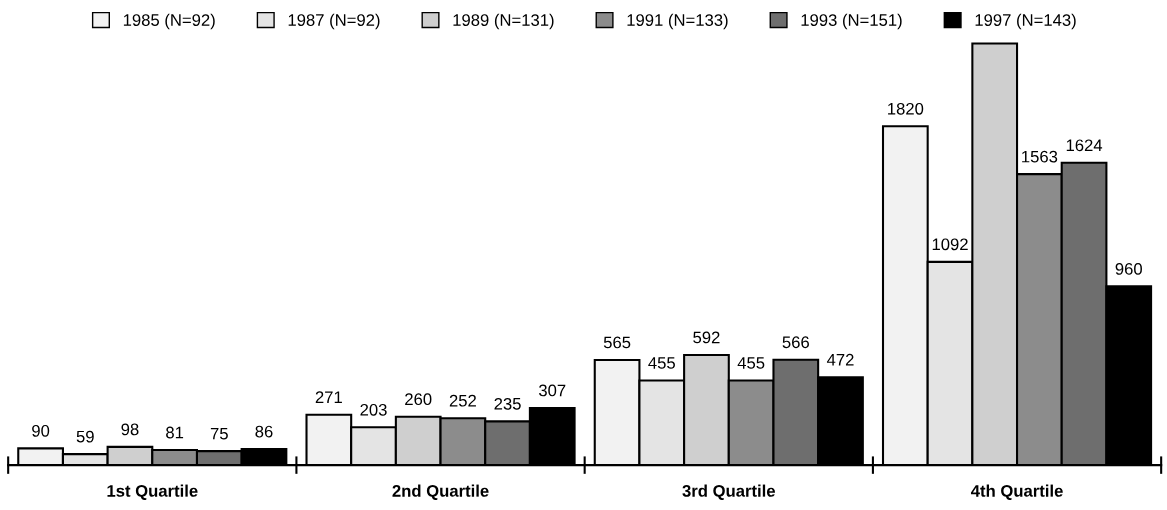 This screenshot has height=510, width=1167. What do you see at coordinates (328, 397) in the screenshot?
I see `data-label: 271` at bounding box center [328, 397].